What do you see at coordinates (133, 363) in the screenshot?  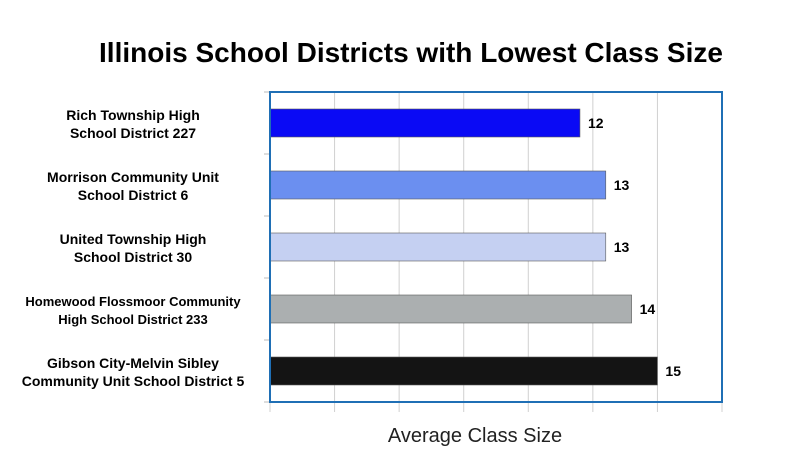 I see `category-label-line: Gibson City-Melvin Sibley` at bounding box center [133, 363].